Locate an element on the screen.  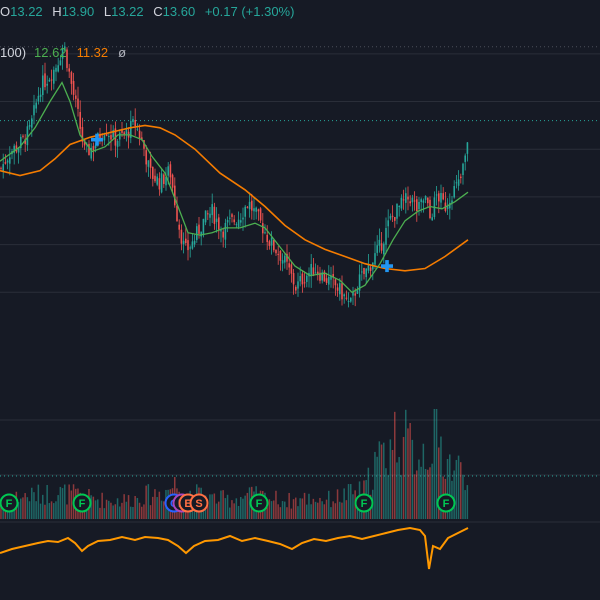
event-badge-label: S is located at coordinates (198, 504).